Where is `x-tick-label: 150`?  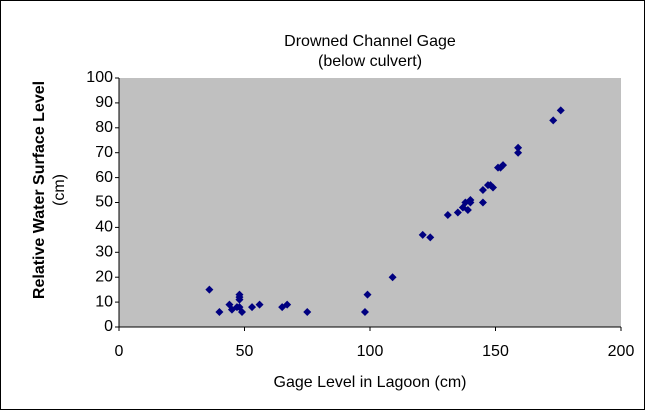
x-tick-label: 150 is located at coordinates (495, 351).